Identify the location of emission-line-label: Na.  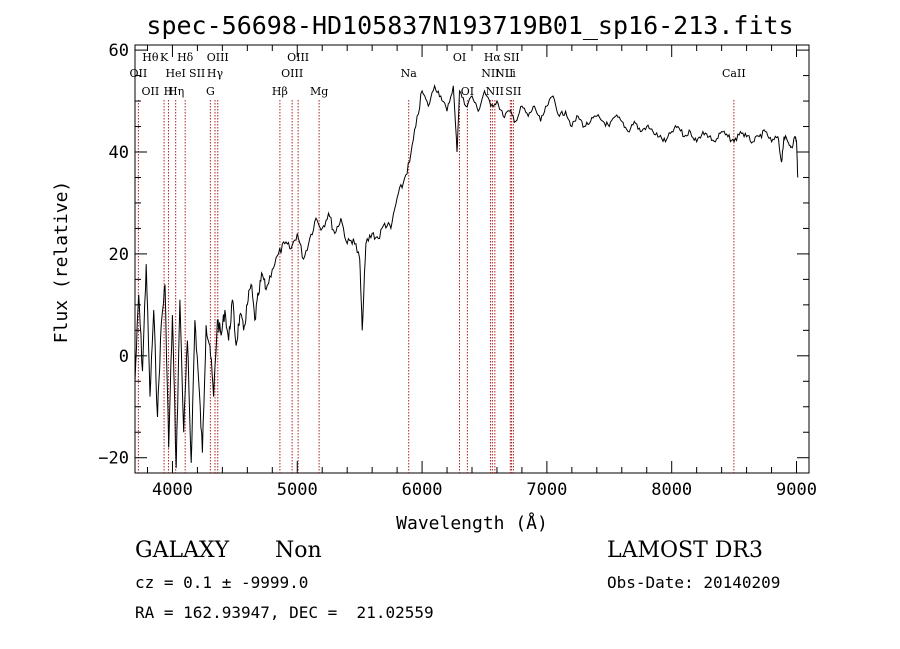
(409, 73).